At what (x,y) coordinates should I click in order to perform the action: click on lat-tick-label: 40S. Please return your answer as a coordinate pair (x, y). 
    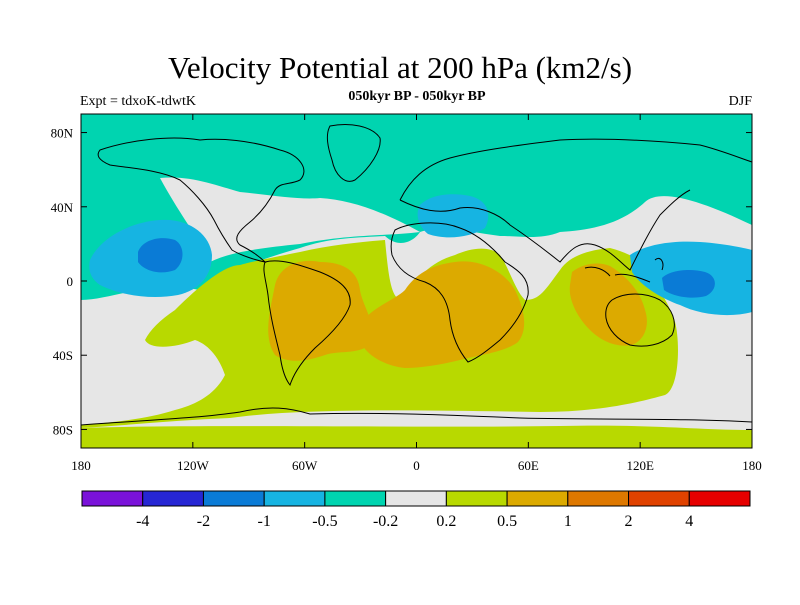
    Looking at the image, I should click on (63, 355).